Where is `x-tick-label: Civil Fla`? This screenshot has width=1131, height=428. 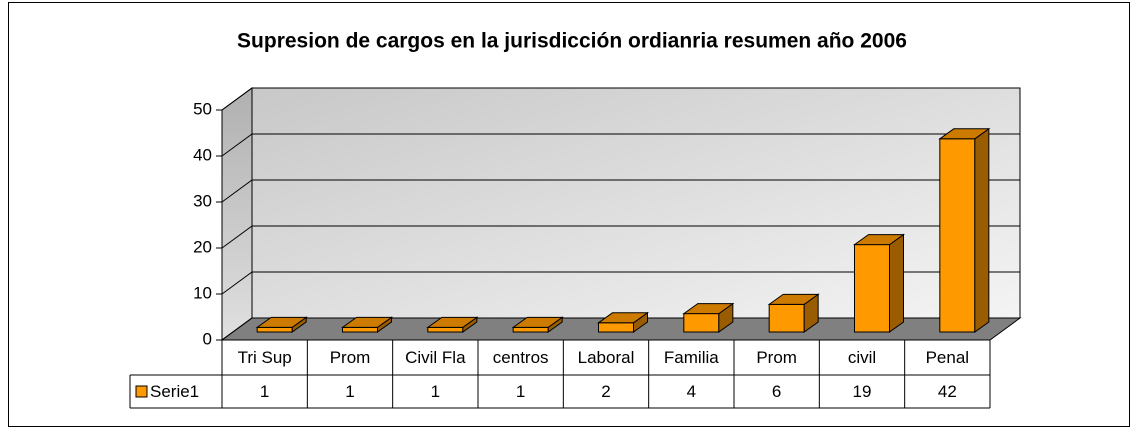
x-tick-label: Civil Fla is located at coordinates (435, 357).